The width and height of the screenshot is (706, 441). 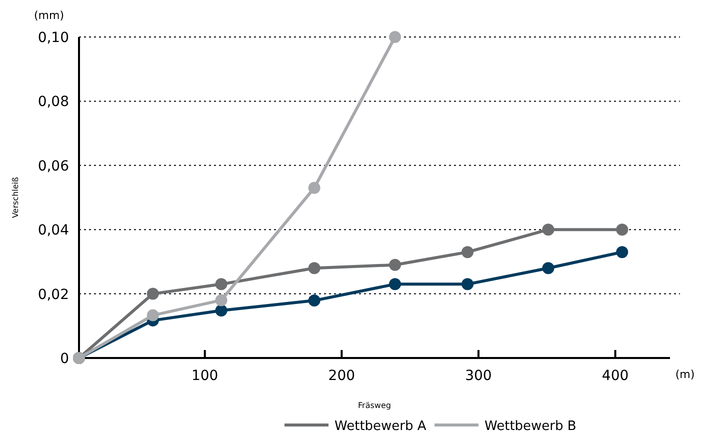 What do you see at coordinates (380, 426) in the screenshot?
I see `legend-label: Wettbewerb A` at bounding box center [380, 426].